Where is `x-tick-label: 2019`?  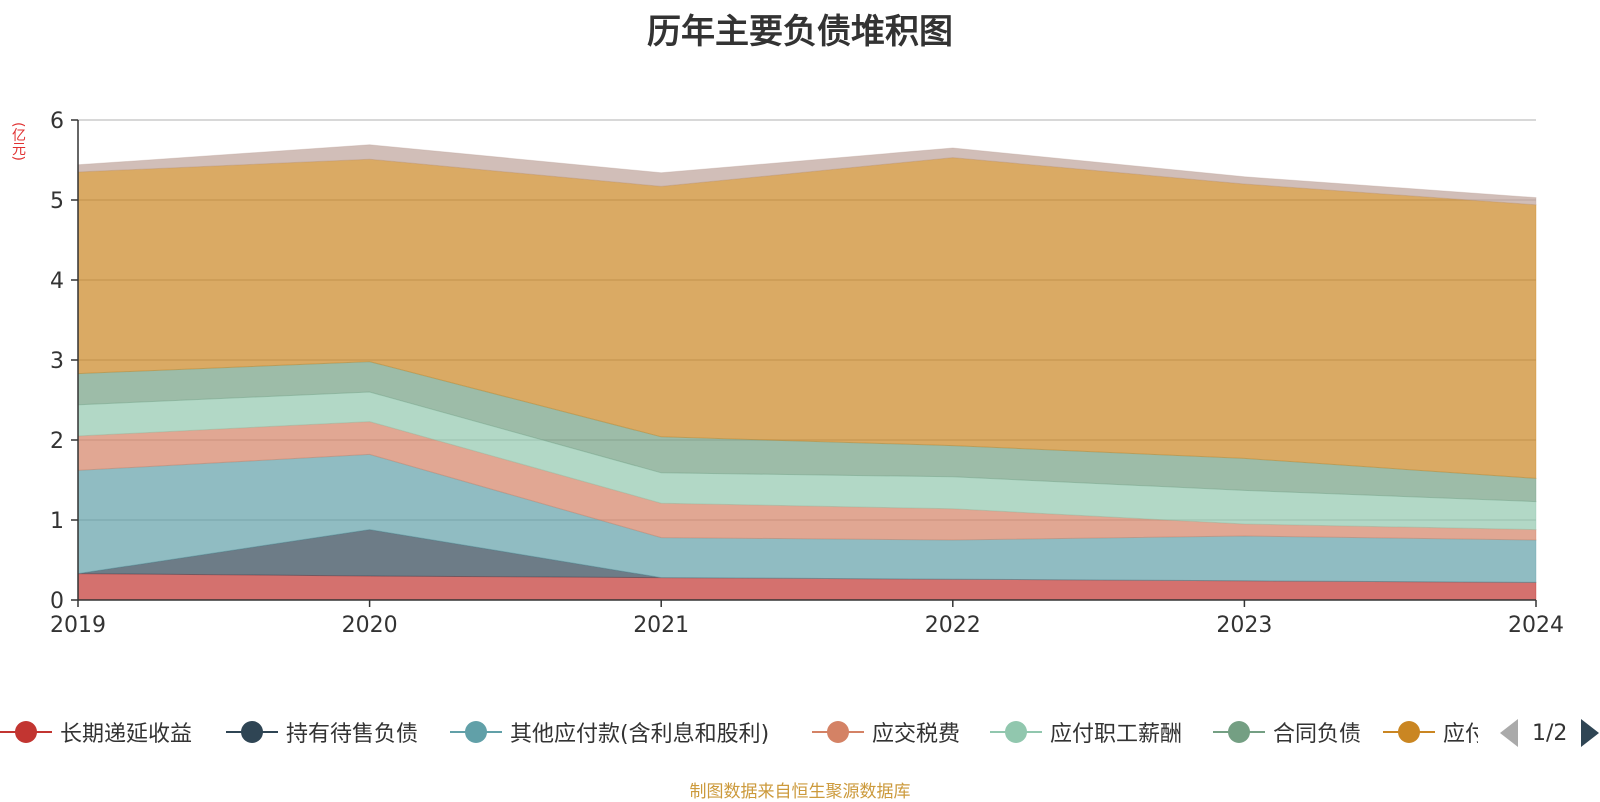
x-tick-label: 2019 is located at coordinates (78, 625).